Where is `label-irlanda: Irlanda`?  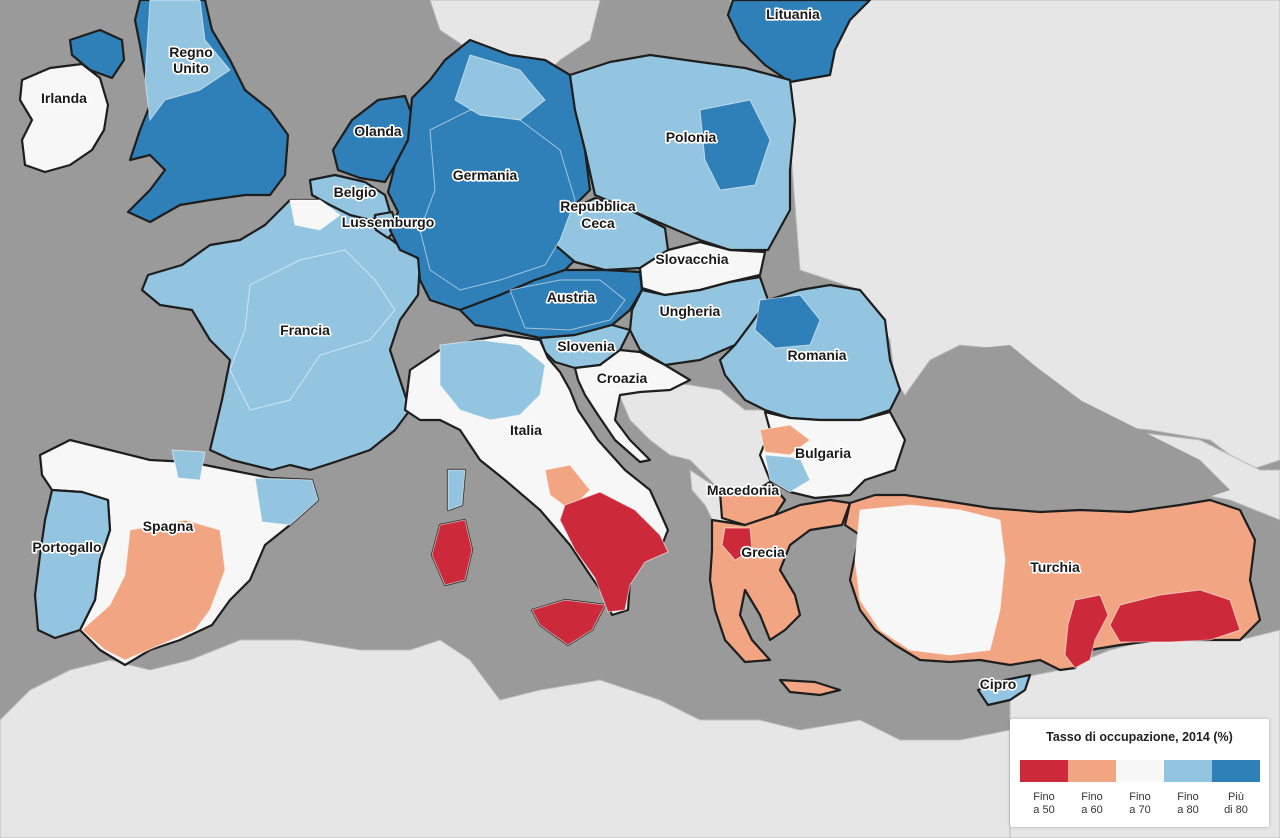 label-irlanda: Irlanda is located at coordinates (64, 98).